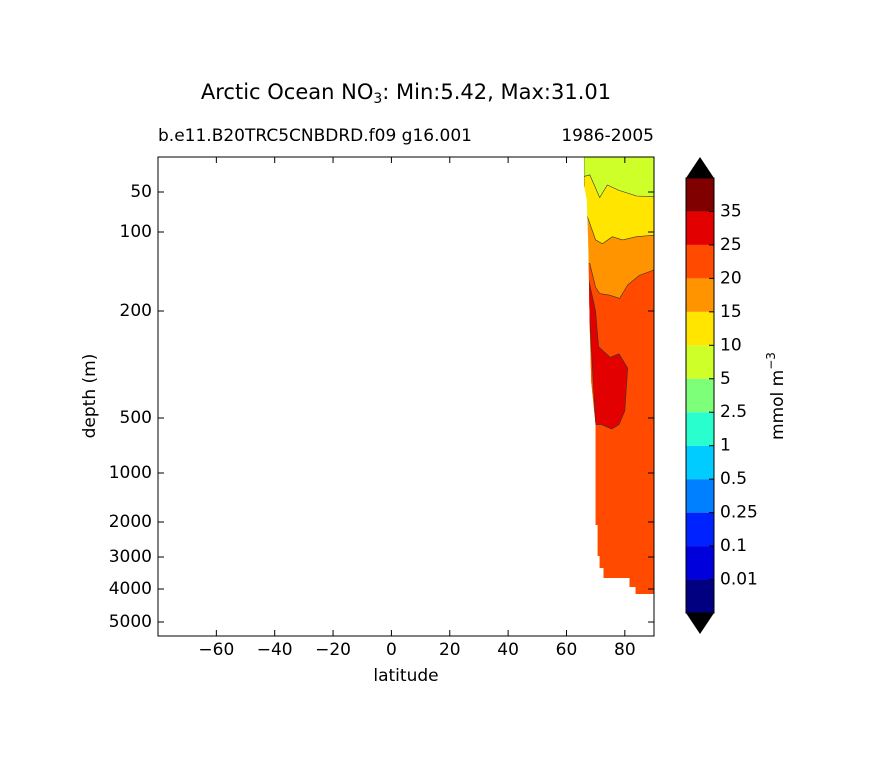  What do you see at coordinates (496, 92) in the screenshot?
I see `title-rest: : Min:5.42, Max:31.01` at bounding box center [496, 92].